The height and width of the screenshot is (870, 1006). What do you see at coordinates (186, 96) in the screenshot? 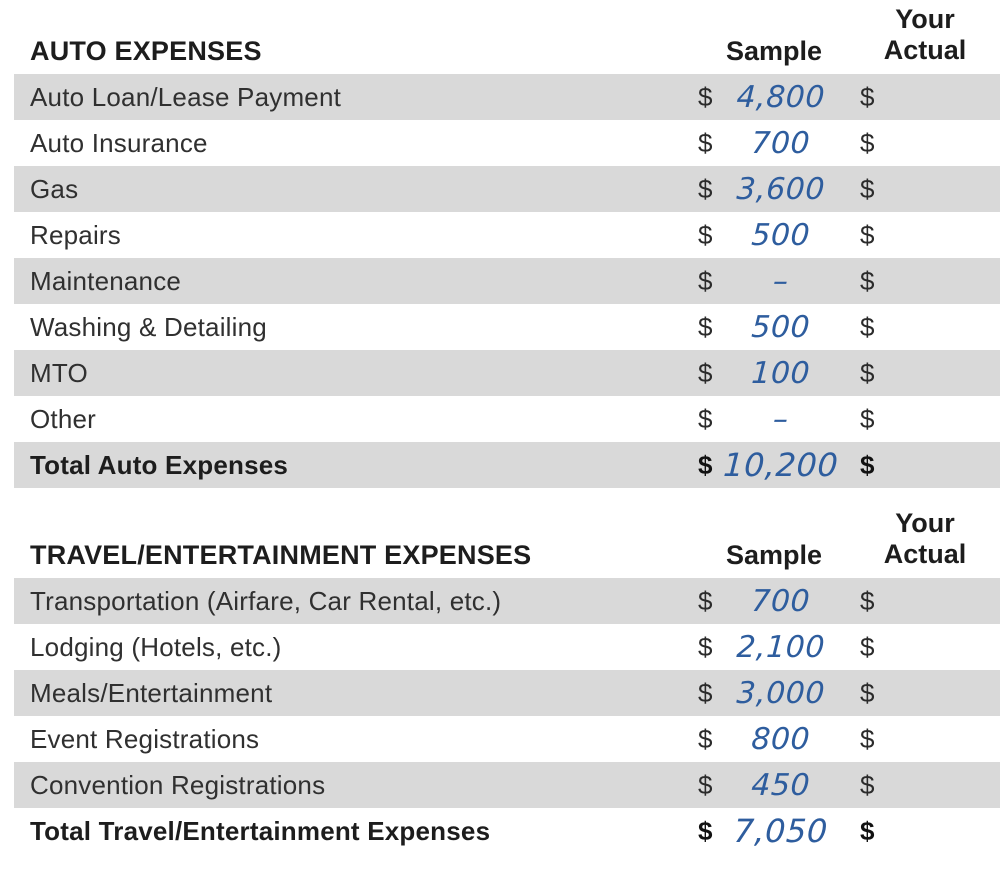
I see `expense-label: Auto Loan/Lease Payment` at bounding box center [186, 96].